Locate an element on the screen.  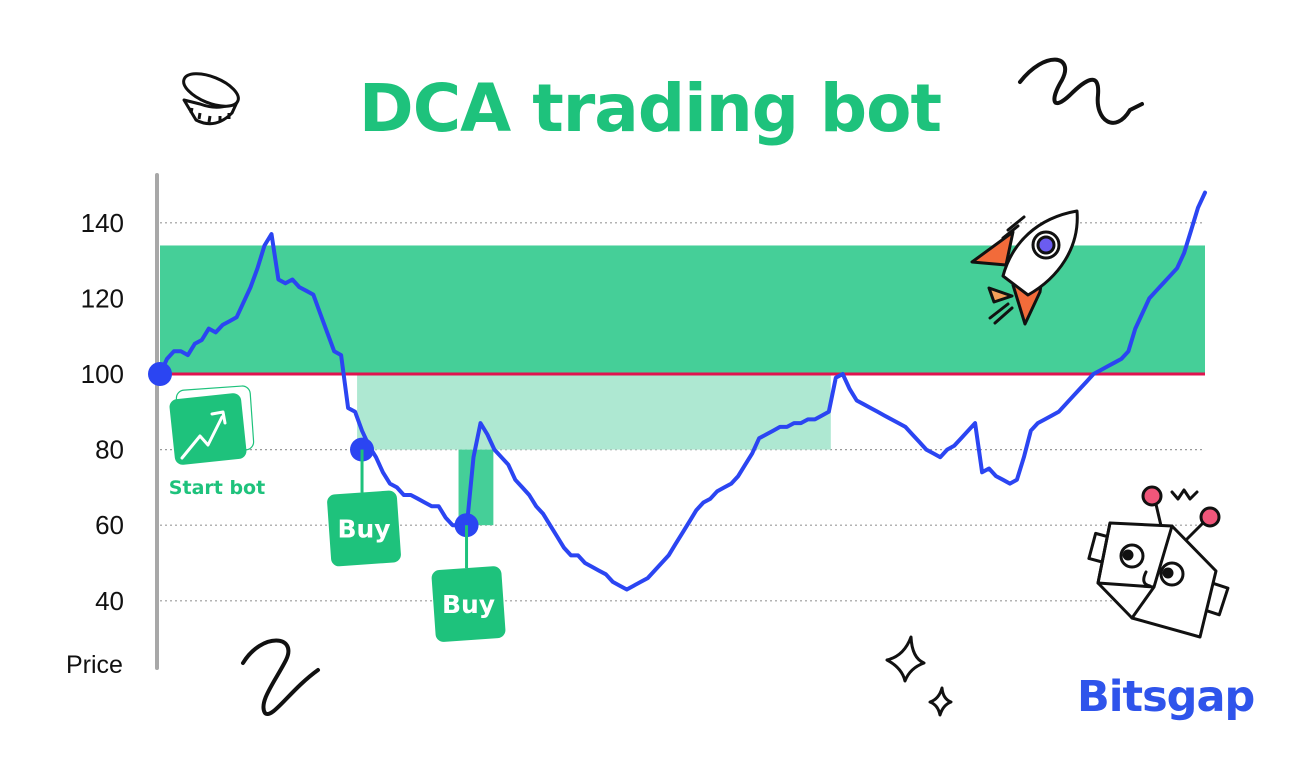
labels-layer: Start bot Buy Buy is located at coordinates (337, 513).